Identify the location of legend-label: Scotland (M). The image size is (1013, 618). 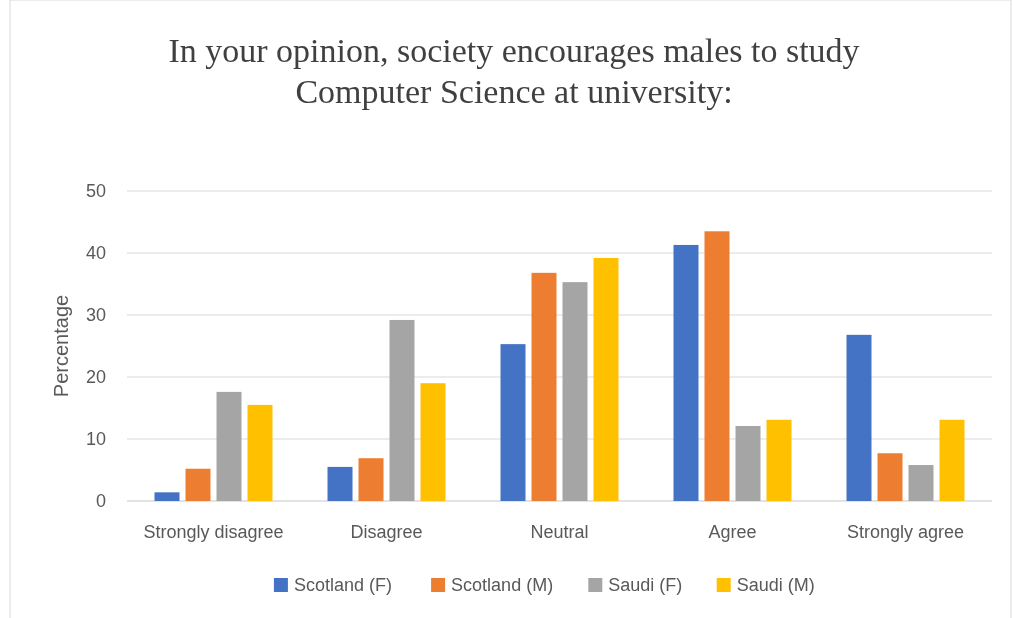
(502, 585).